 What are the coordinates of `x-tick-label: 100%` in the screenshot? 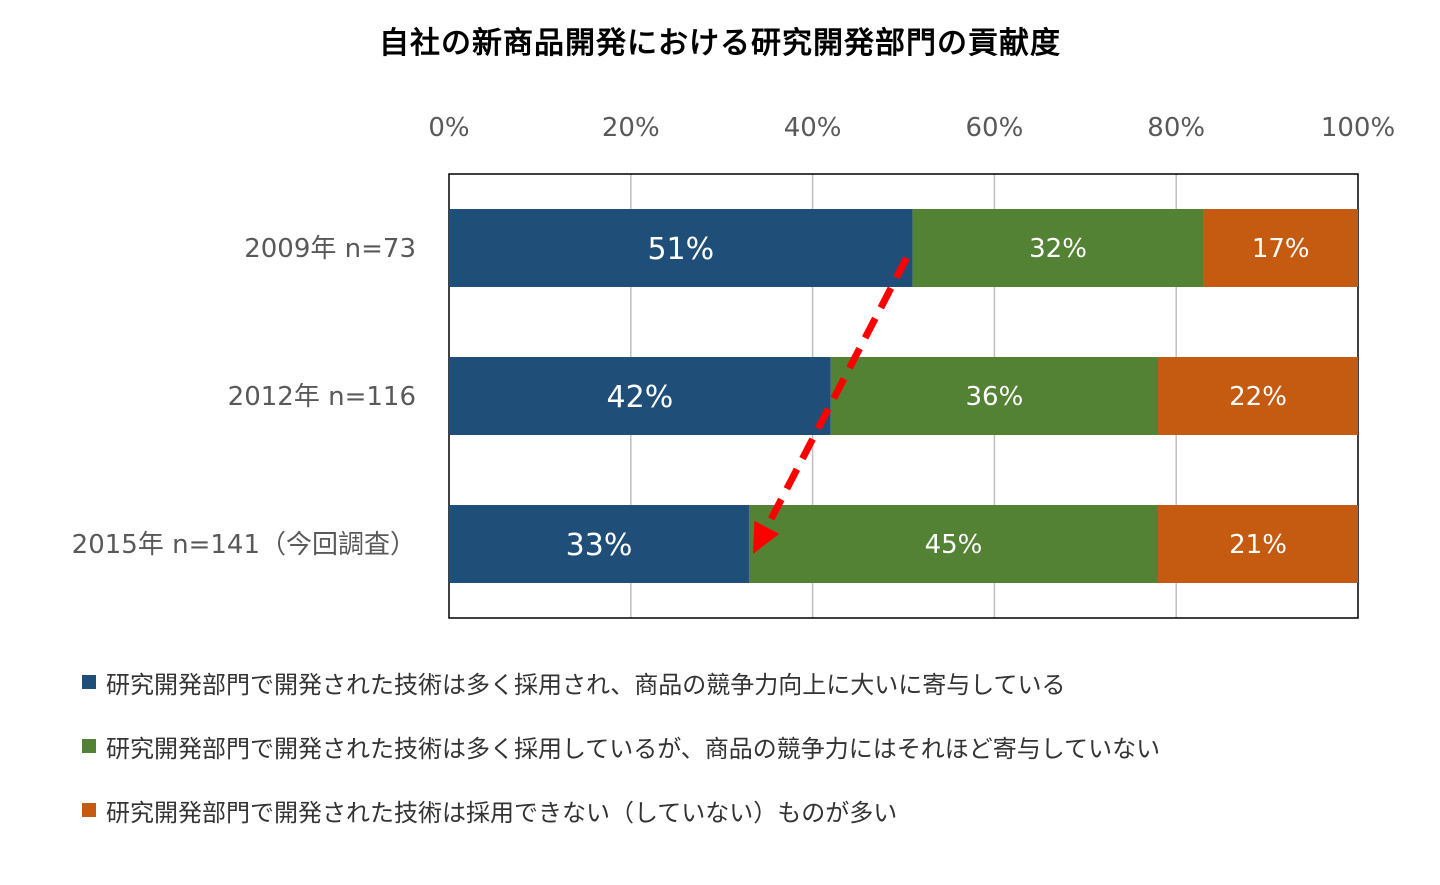 It's located at (1358, 128).